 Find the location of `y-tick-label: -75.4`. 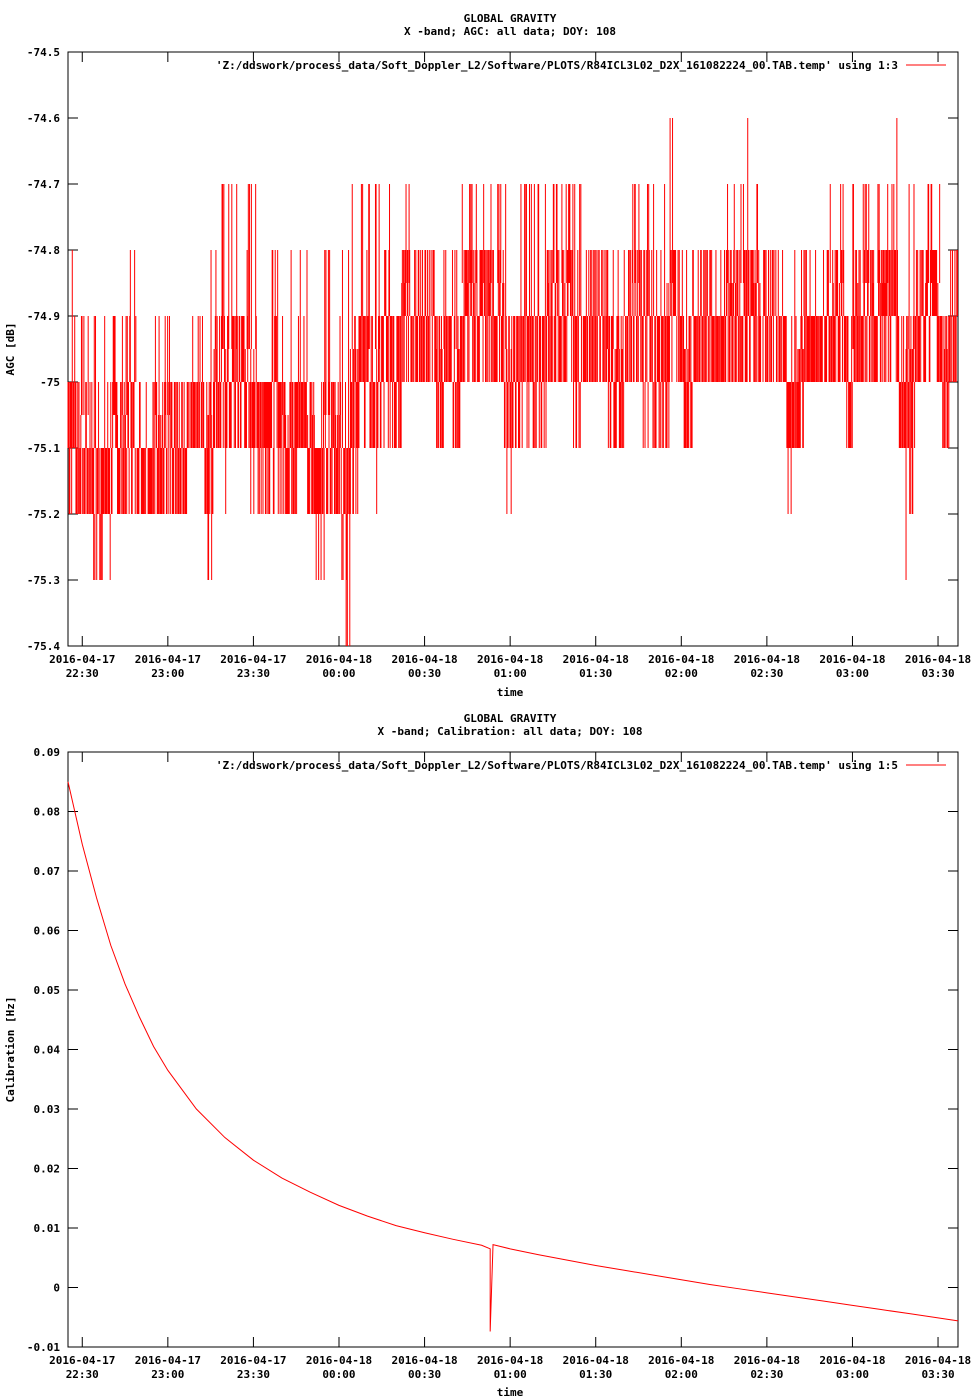

y-tick-label: -75.4 is located at coordinates (43, 646).